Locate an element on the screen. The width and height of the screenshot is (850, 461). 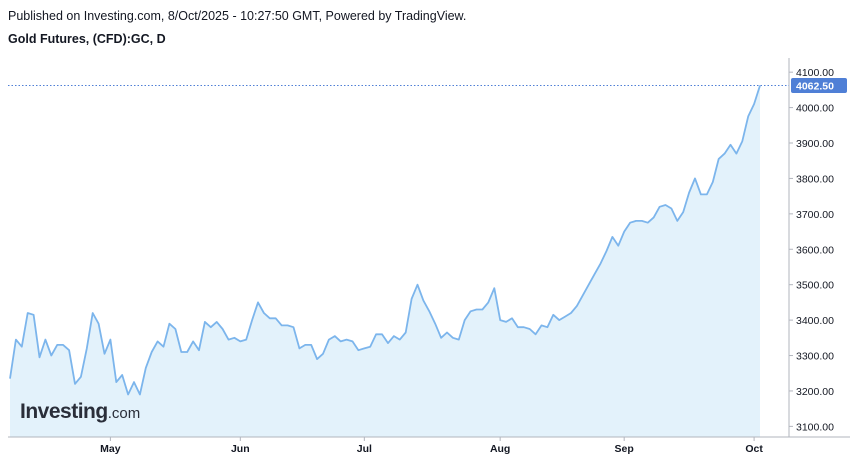
y-tick-label: 3900.00 is located at coordinates (815, 144).